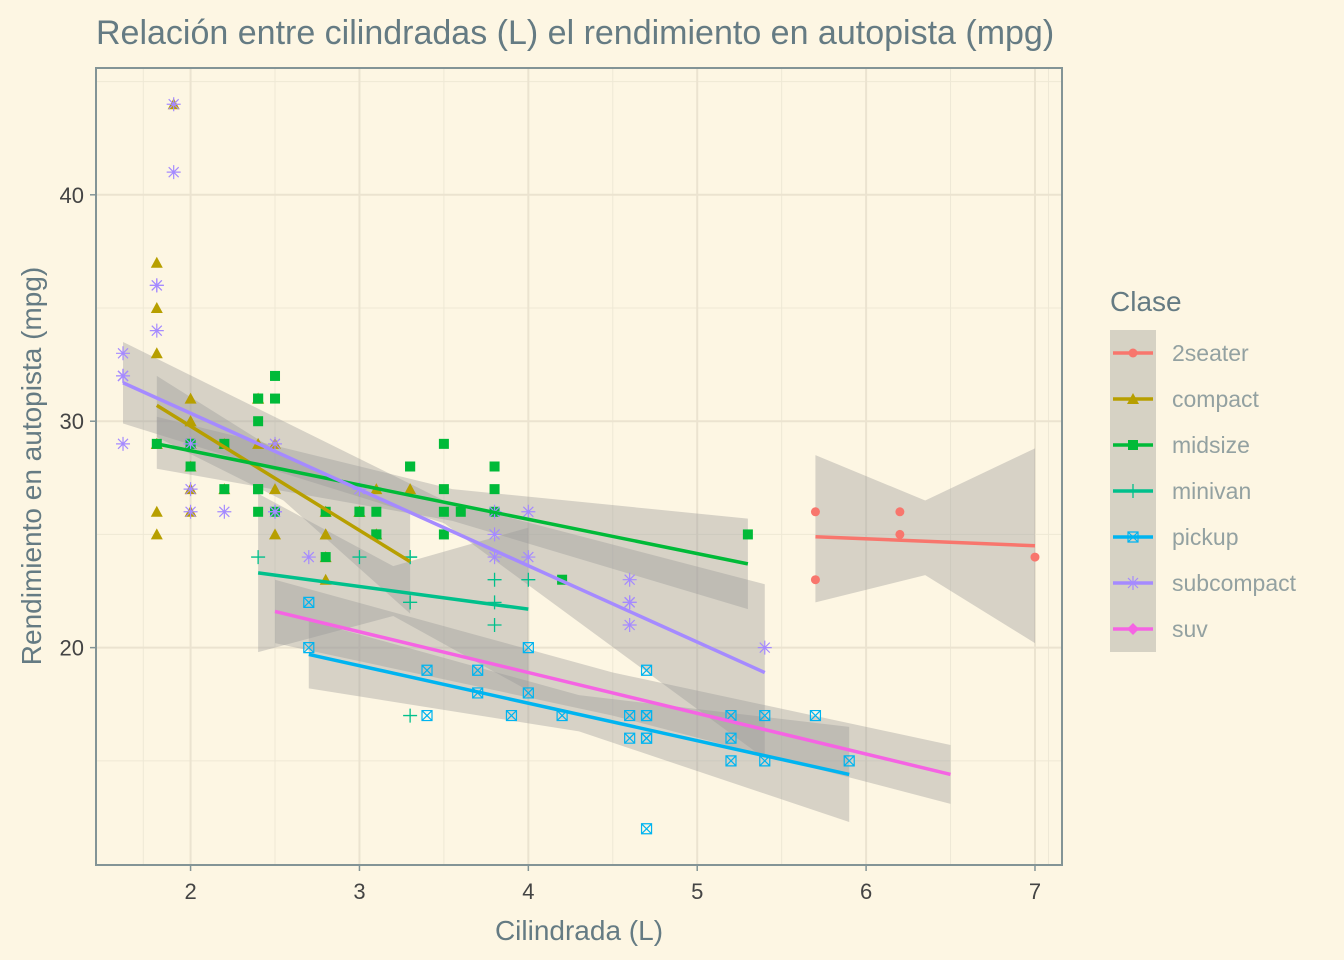  What do you see at coordinates (1205, 537) in the screenshot?
I see `legend-label-pickup: pickup` at bounding box center [1205, 537].